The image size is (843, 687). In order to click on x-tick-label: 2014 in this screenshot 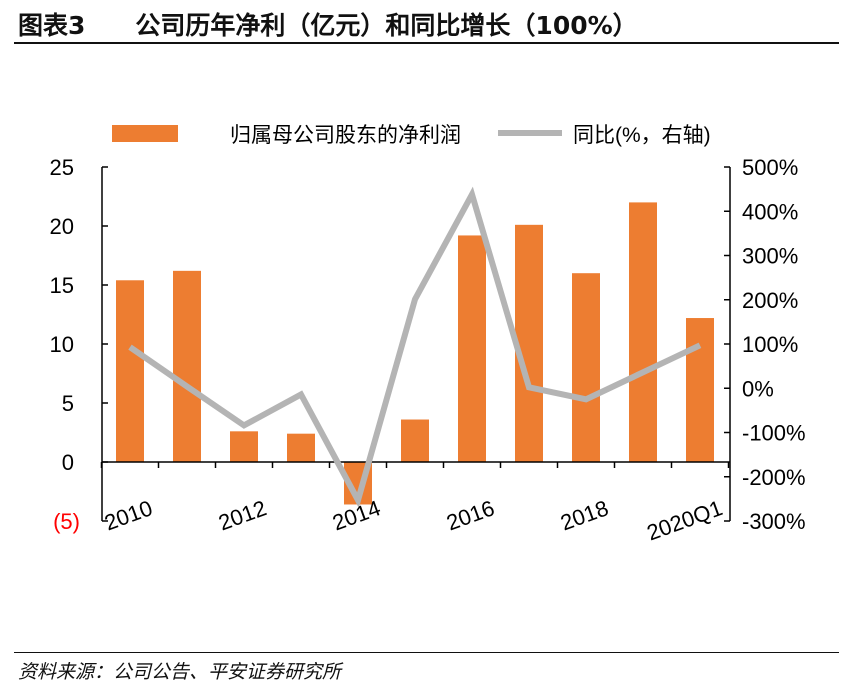, I will do `click(356, 515)`.